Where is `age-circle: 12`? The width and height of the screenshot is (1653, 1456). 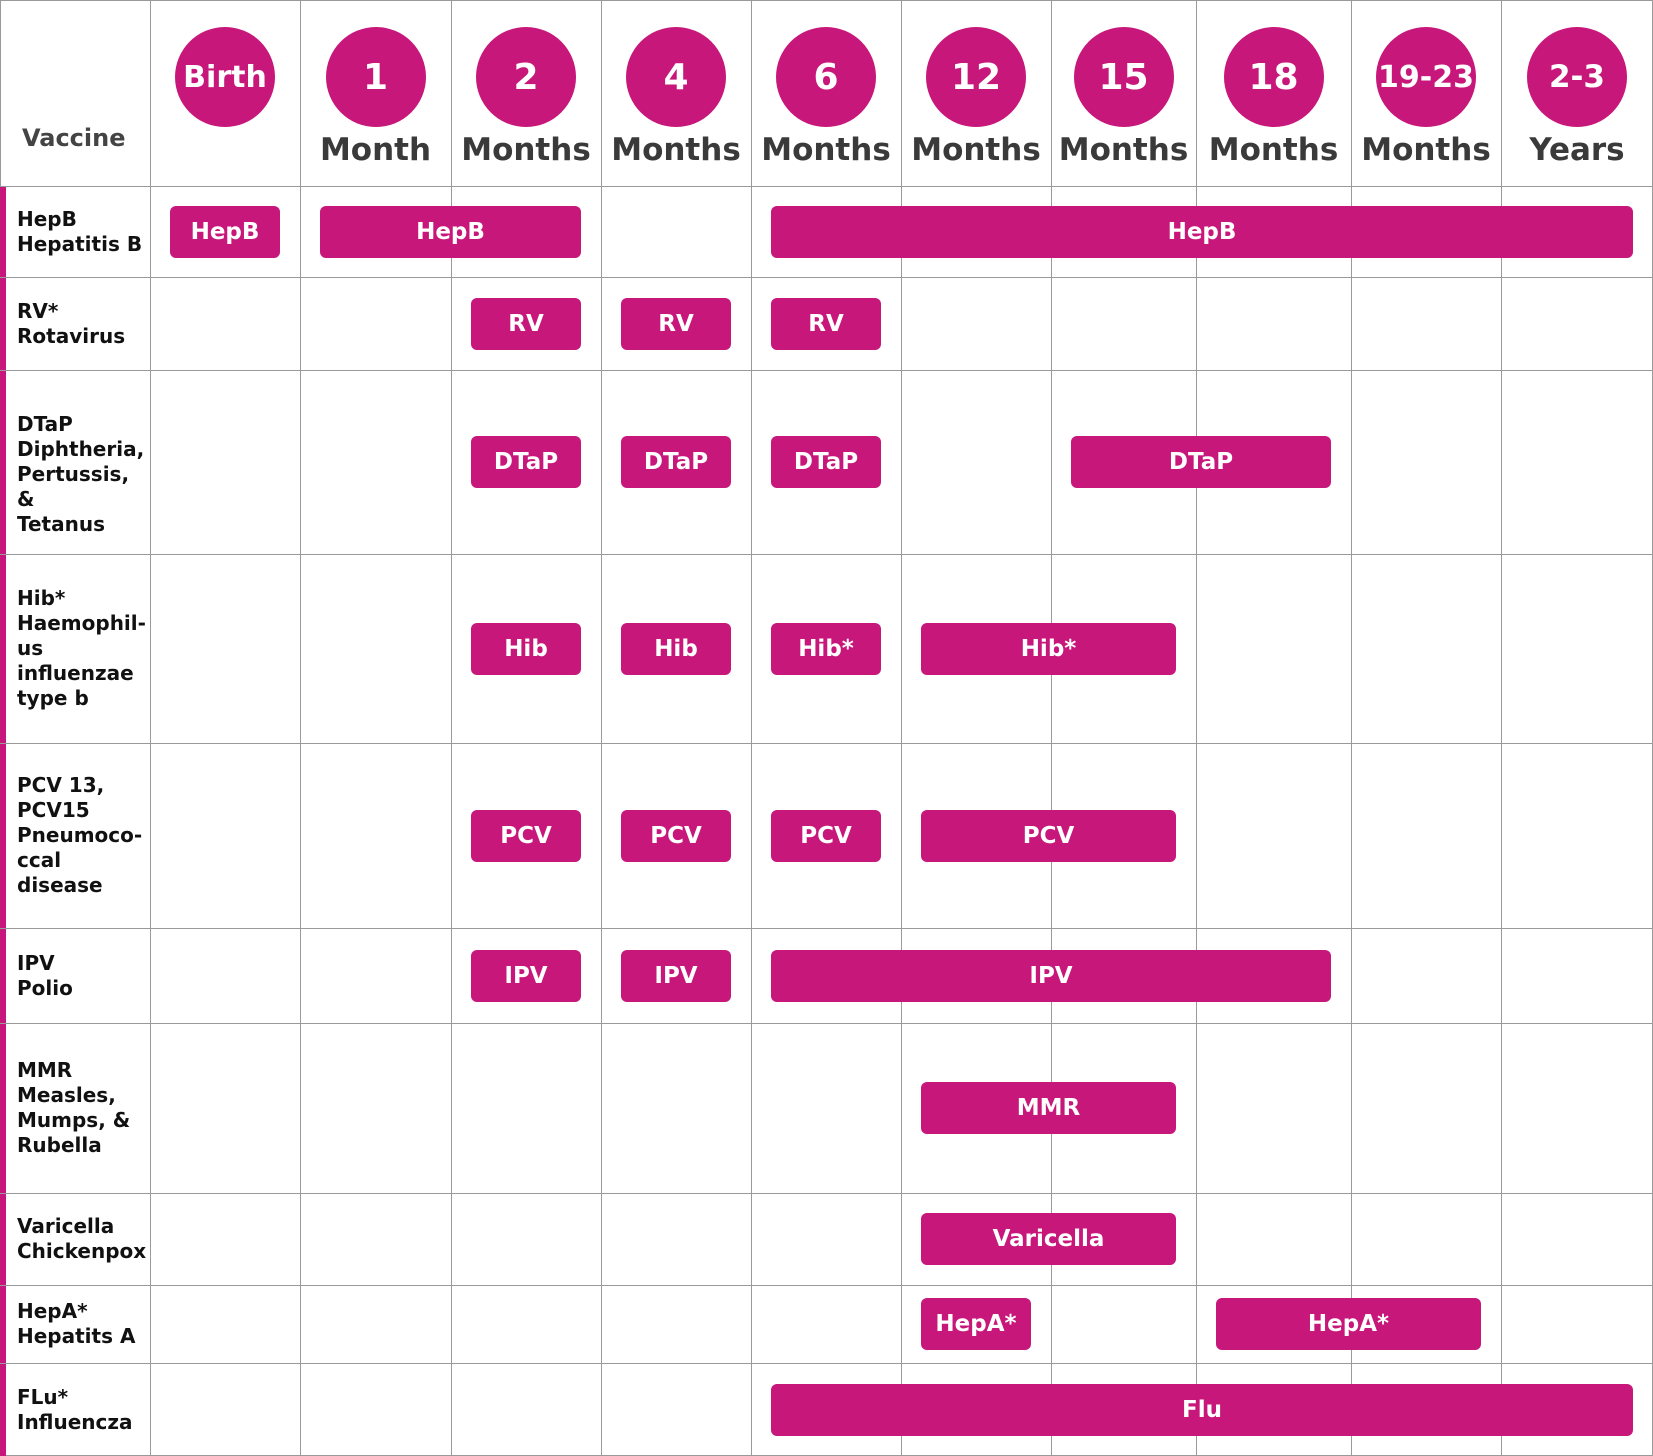 age-circle: 12 is located at coordinates (976, 77).